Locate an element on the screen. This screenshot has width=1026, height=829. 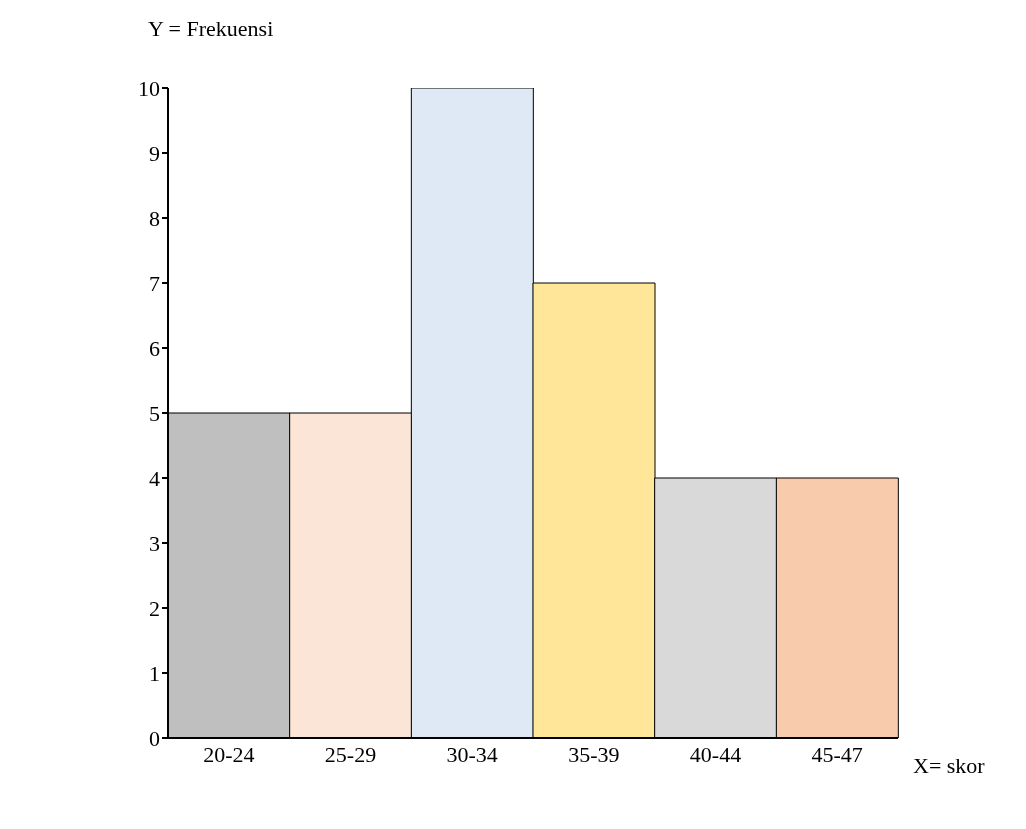
x-tick-label: 25-29 is located at coordinates (350, 754).